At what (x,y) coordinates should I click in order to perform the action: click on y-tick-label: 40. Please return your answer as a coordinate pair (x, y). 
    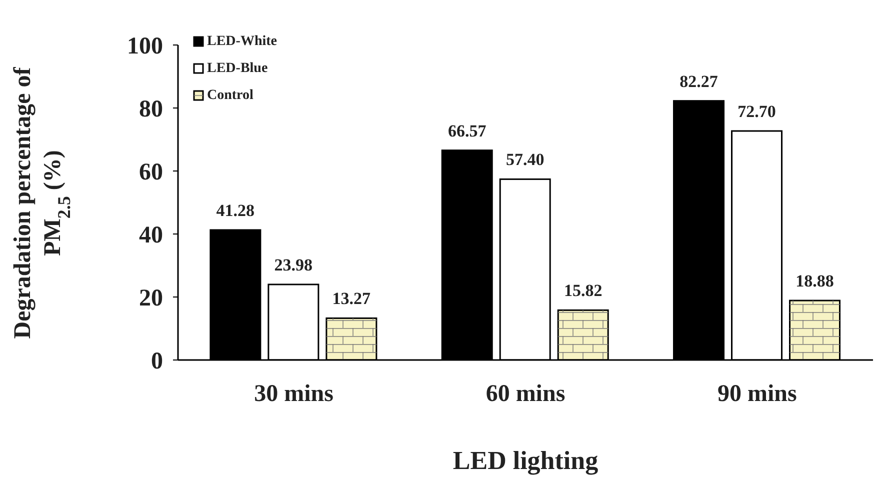
    Looking at the image, I should click on (151, 235).